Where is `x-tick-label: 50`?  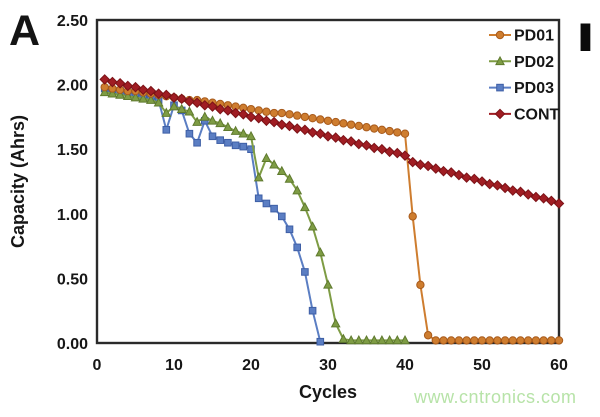 x-tick-label: 50 is located at coordinates (482, 365).